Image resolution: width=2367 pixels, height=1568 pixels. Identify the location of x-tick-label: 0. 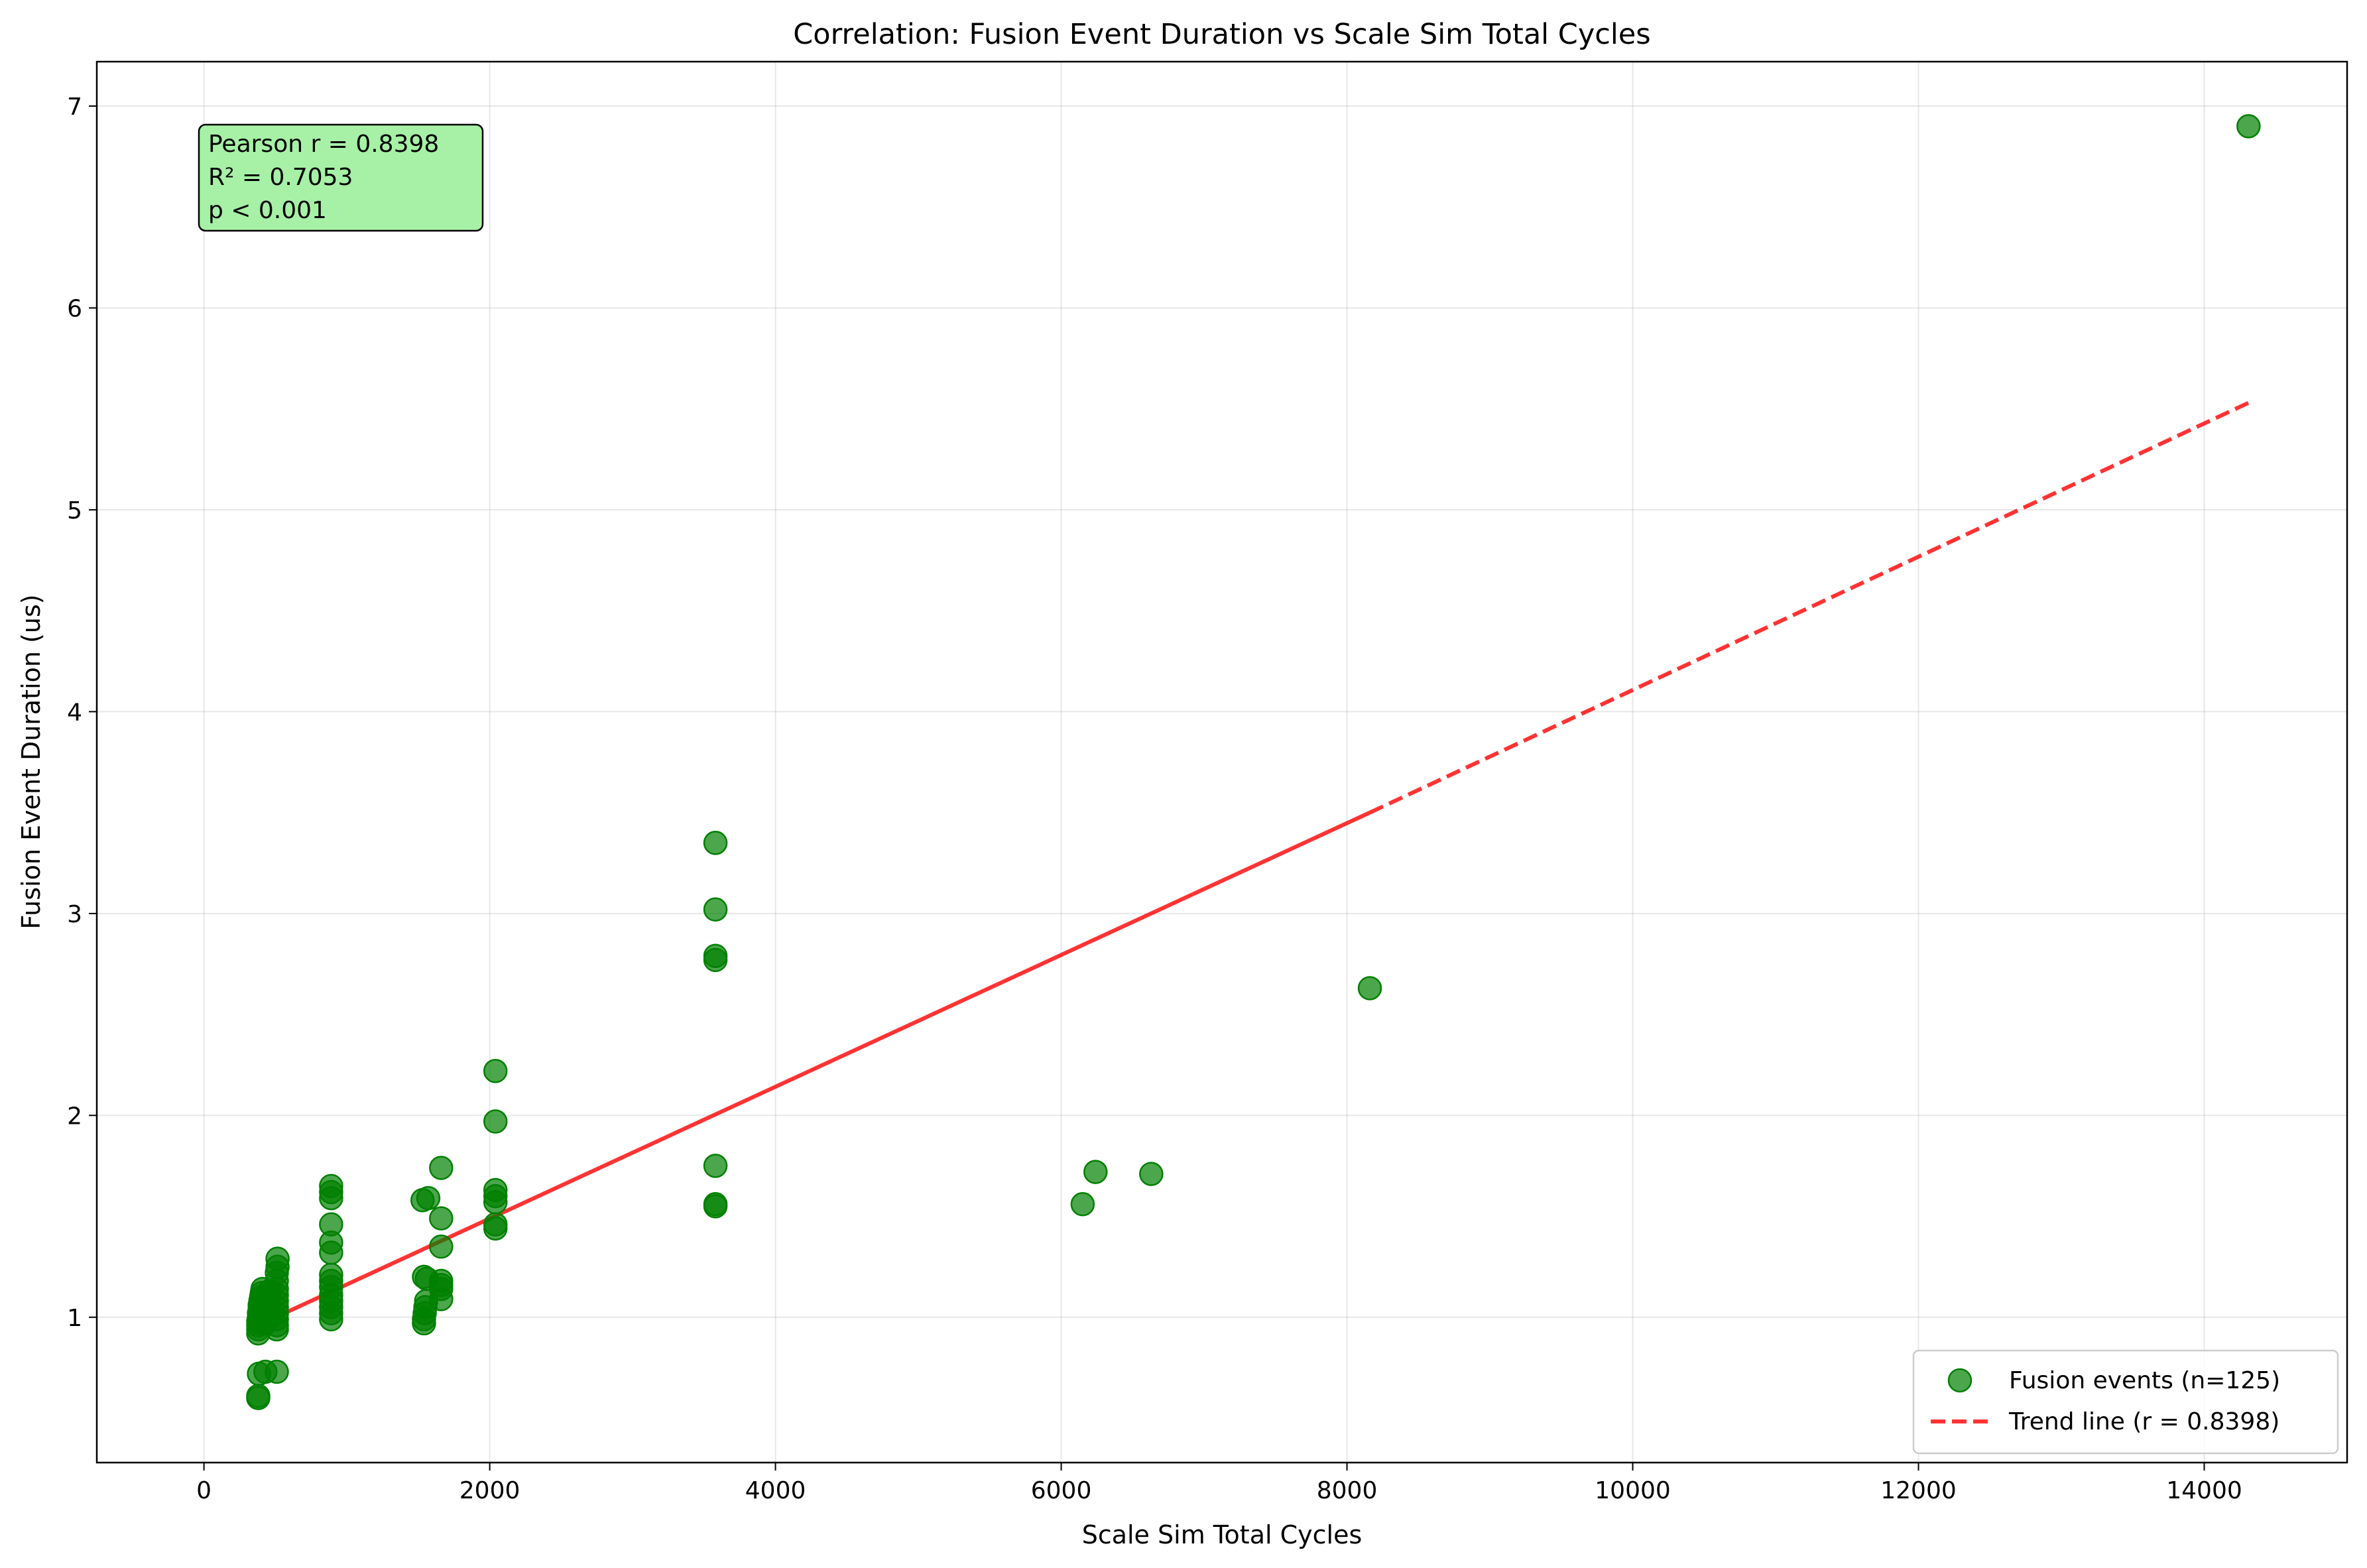
(204, 1490).